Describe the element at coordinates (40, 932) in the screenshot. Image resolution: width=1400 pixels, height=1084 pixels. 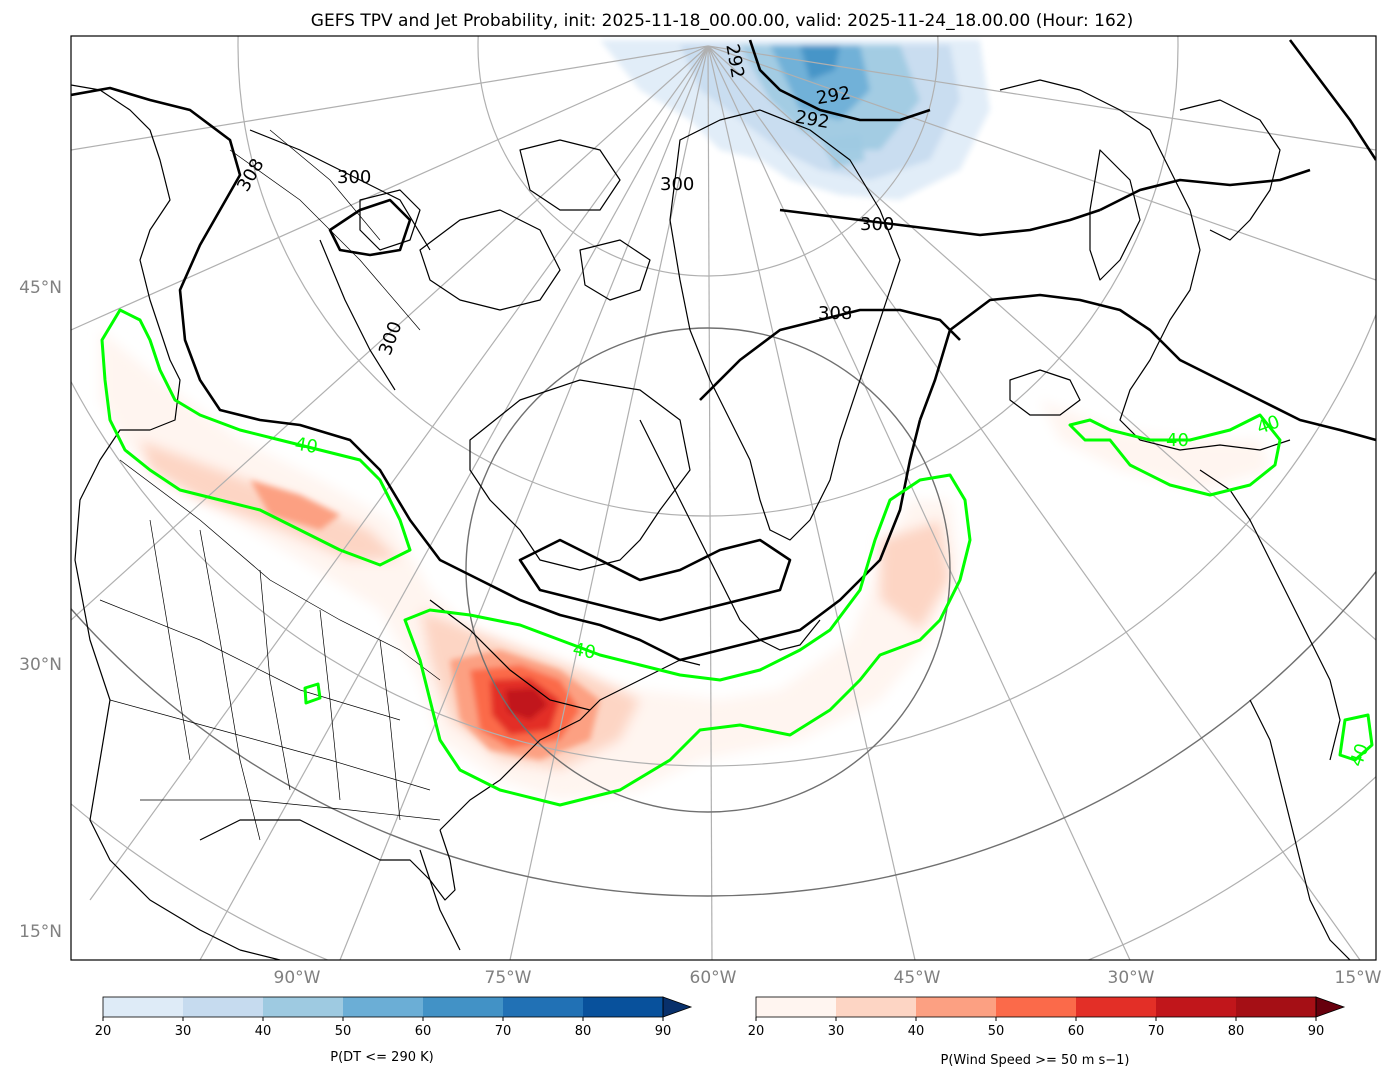
I see `latitude-label: 15°N` at that location.